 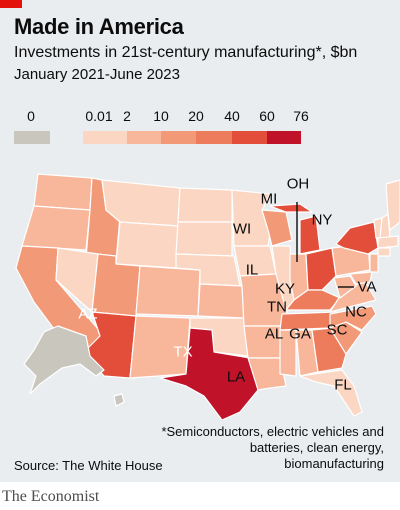 I want to click on brand-red-tab, so click(x=11, y=4).